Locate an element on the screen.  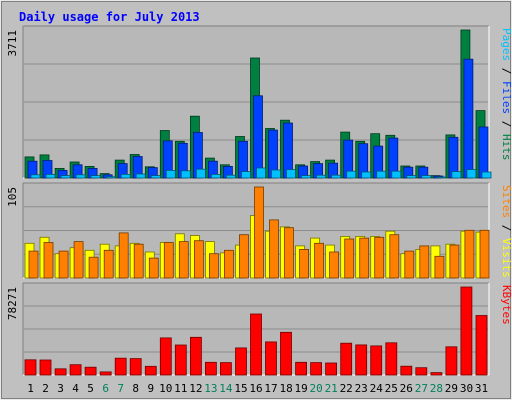
x-tick-label: 3 is located at coordinates (60, 388).